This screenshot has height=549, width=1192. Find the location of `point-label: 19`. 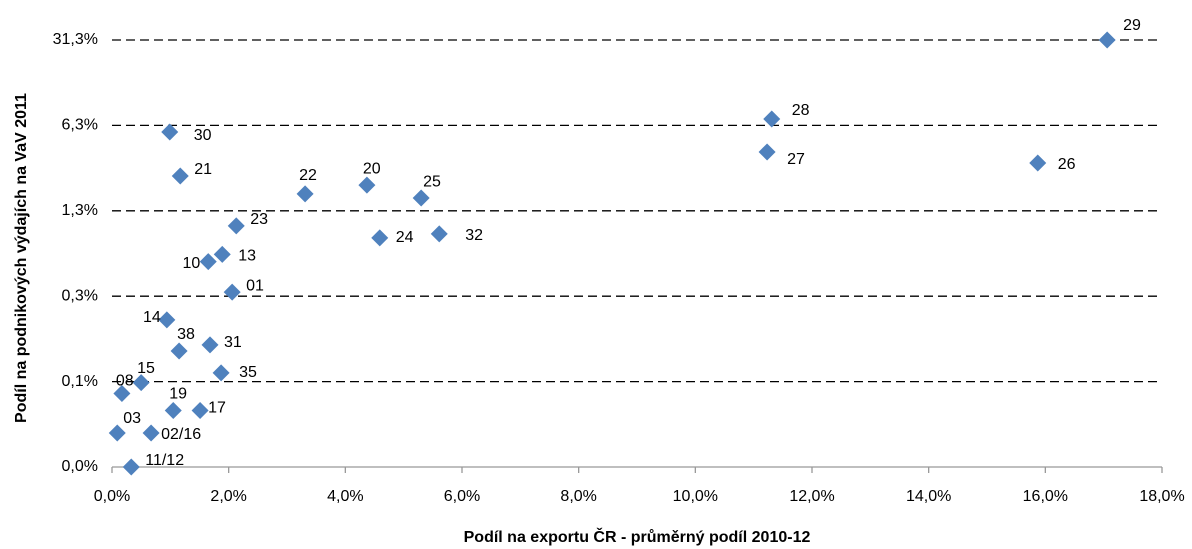

point-label: 19 is located at coordinates (178, 394).